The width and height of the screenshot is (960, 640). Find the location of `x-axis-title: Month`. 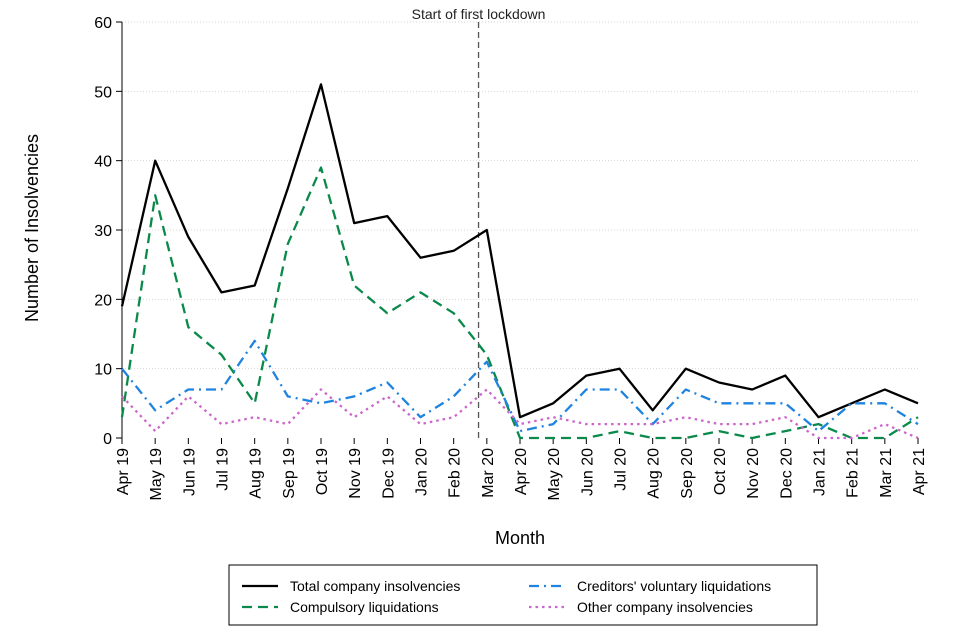

x-axis-title: Month is located at coordinates (520, 538).